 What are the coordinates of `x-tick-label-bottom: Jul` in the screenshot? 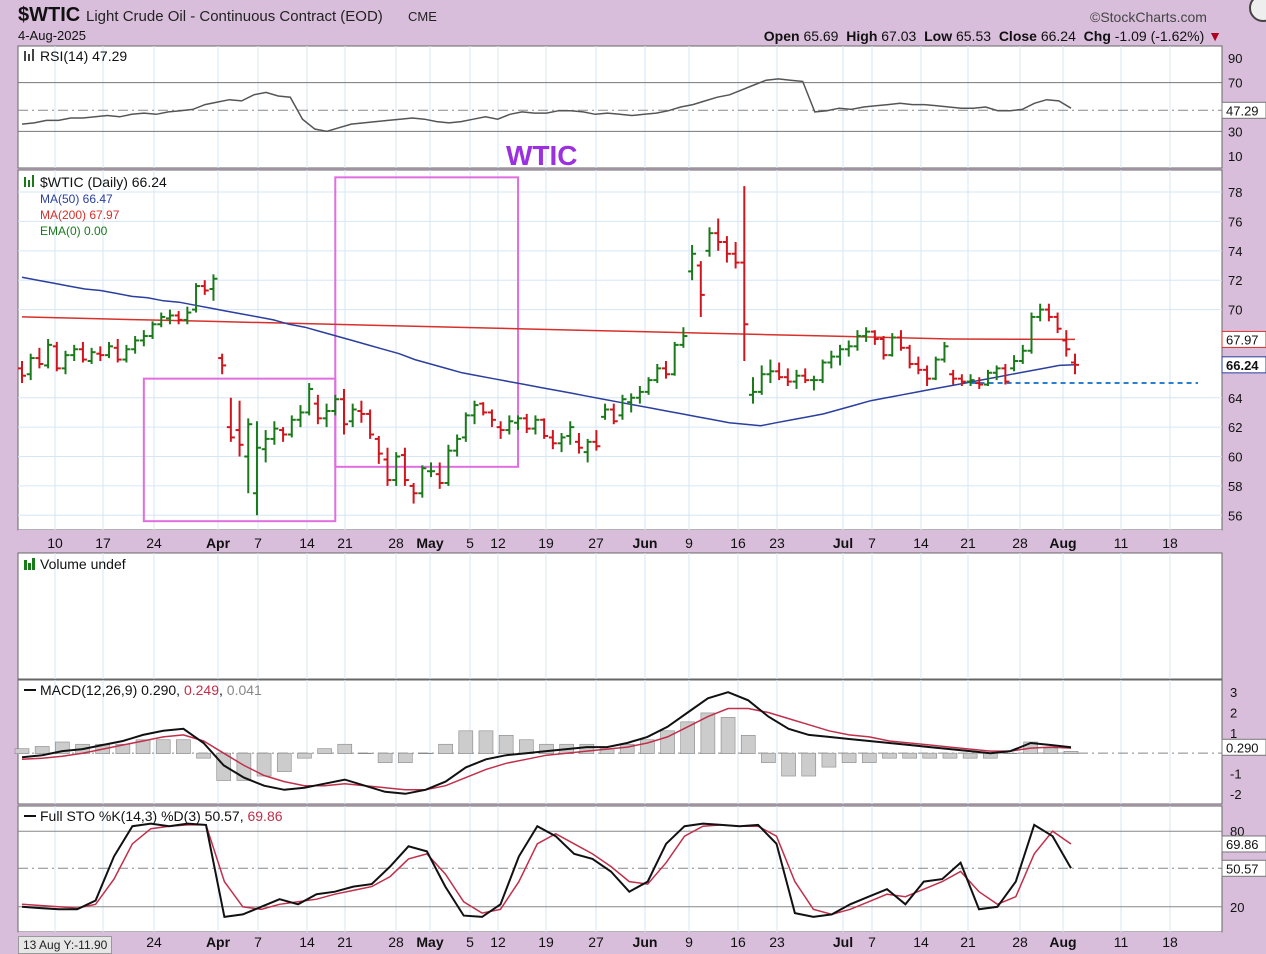 It's located at (843, 942).